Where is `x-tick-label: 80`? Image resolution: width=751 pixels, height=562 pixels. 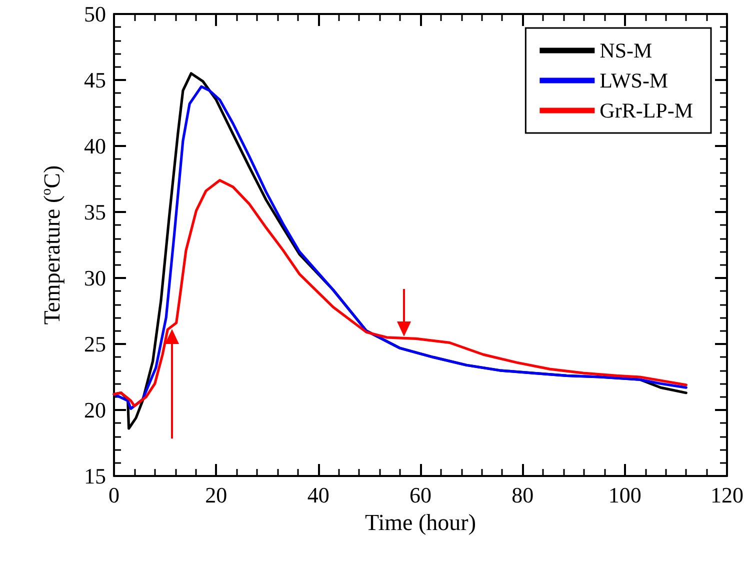 x-tick-label: 80 is located at coordinates (523, 495).